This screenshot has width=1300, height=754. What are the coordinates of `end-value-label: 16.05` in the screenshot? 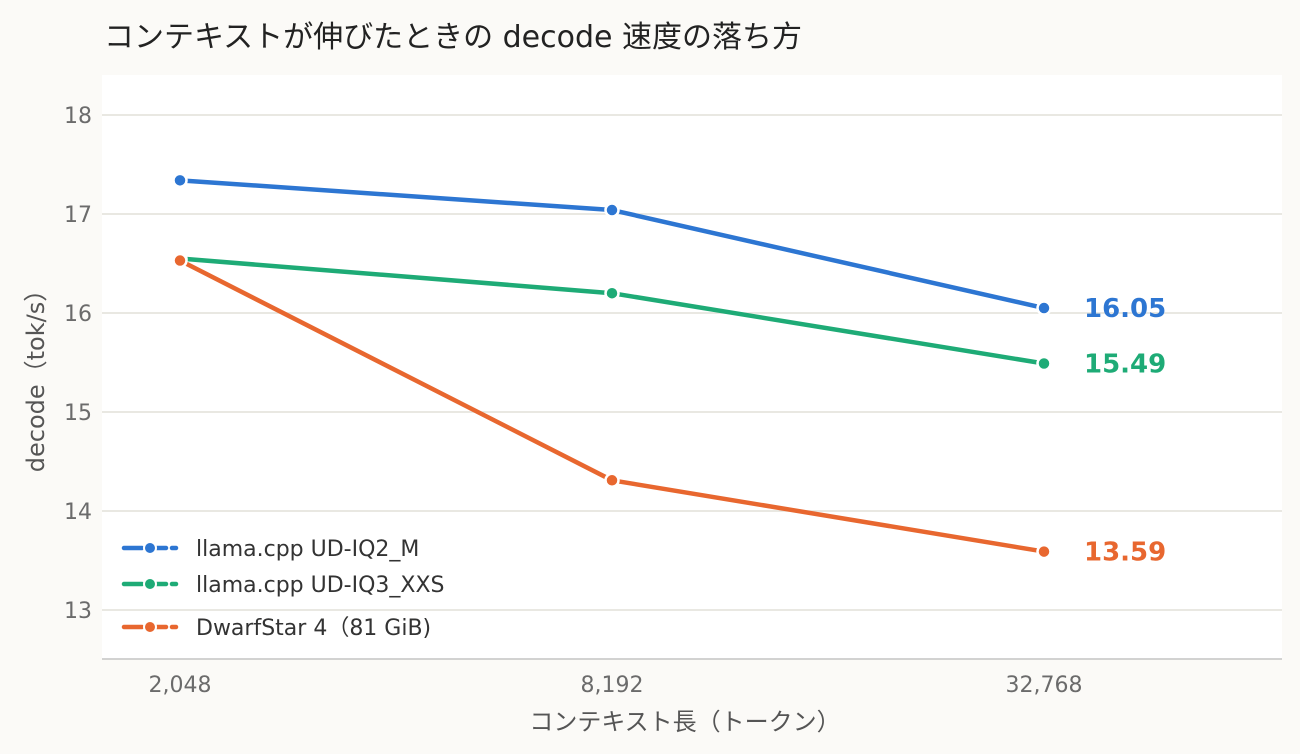 It's located at (1125, 309).